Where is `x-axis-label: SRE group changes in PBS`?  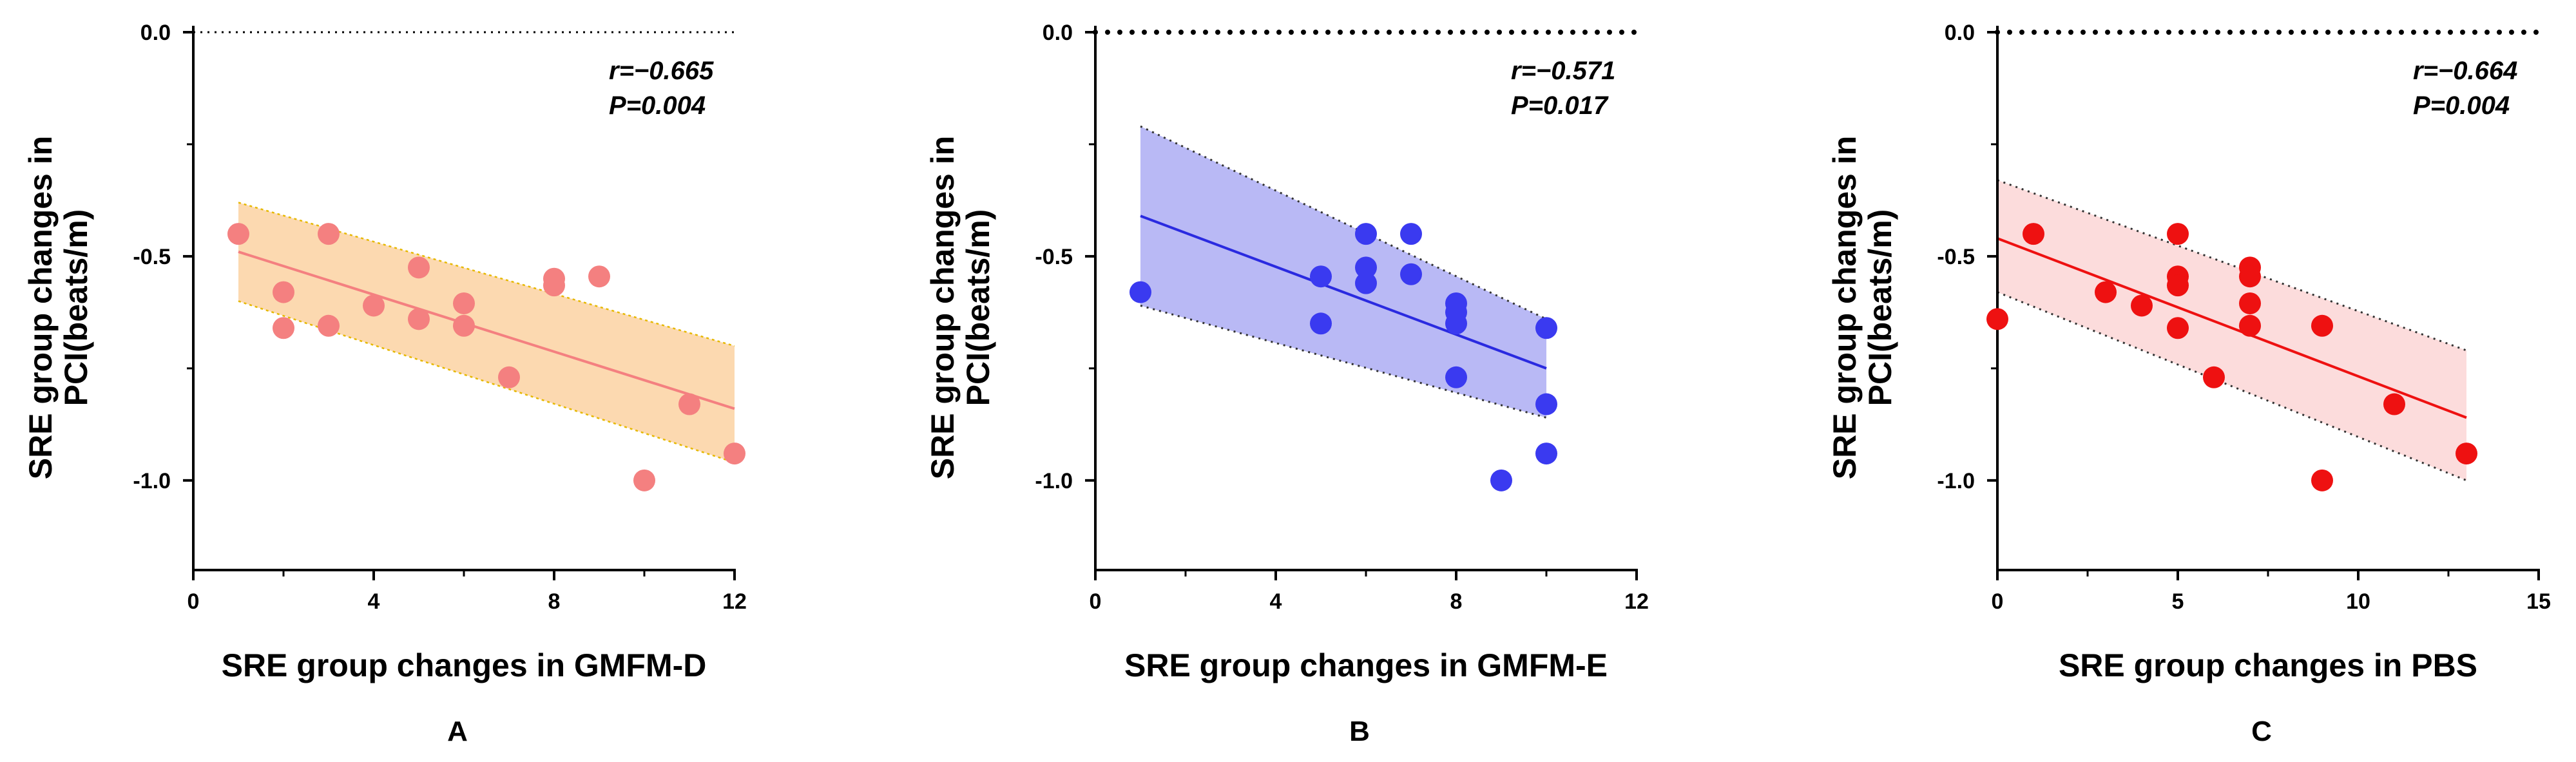
x-axis-label: SRE group changes in PBS is located at coordinates (2268, 665).